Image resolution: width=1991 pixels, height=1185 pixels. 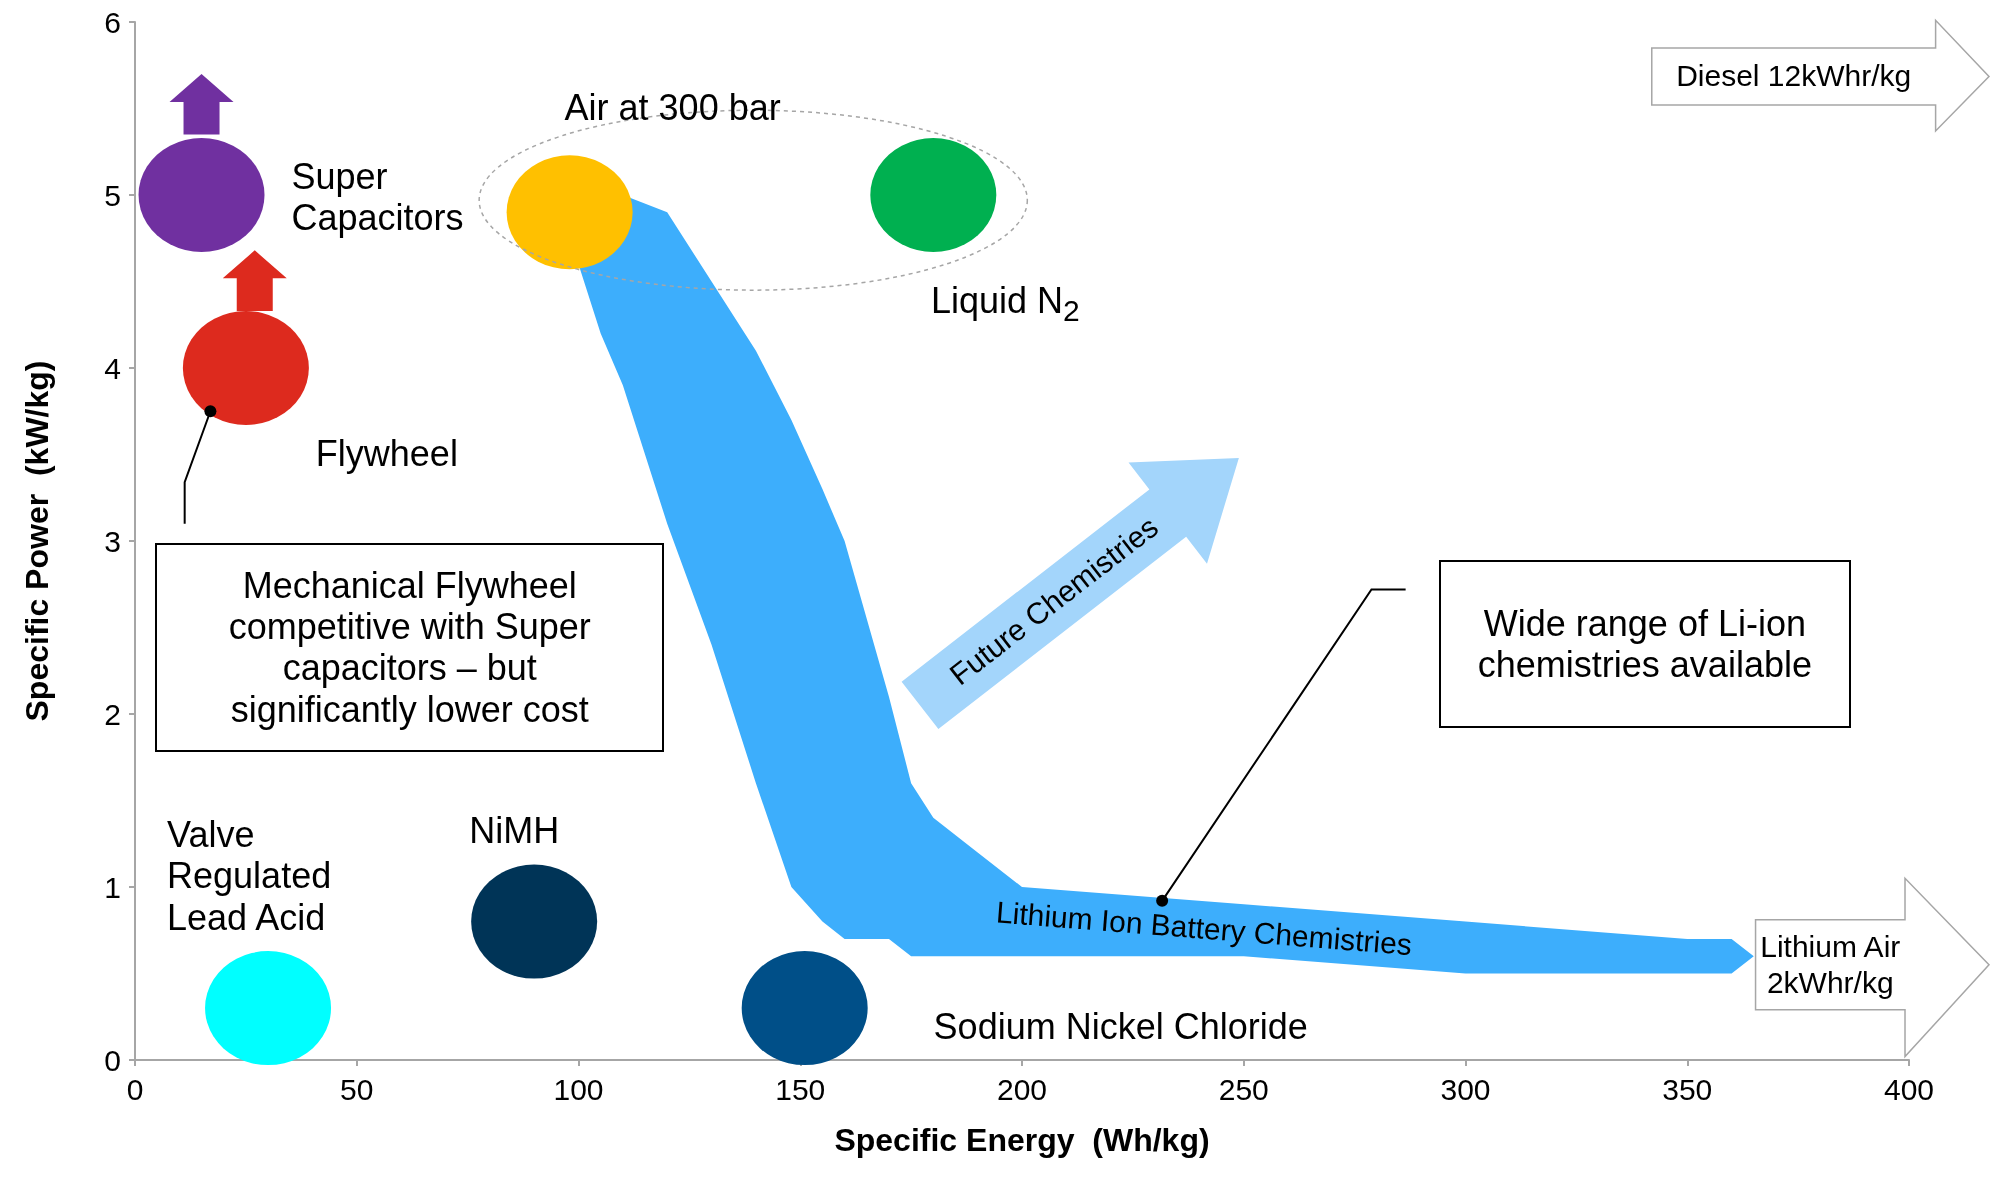 What do you see at coordinates (1022, 1140) in the screenshot?
I see `x-axis-title: Specific Energy (Wh/kg)` at bounding box center [1022, 1140].